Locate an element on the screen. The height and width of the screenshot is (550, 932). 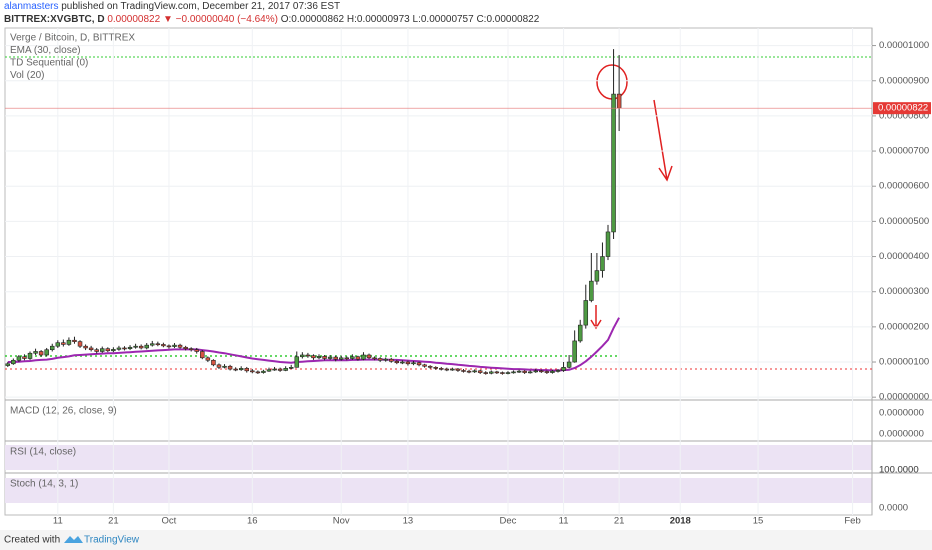
y-tick-label: 0.00000100 is located at coordinates (904, 362).